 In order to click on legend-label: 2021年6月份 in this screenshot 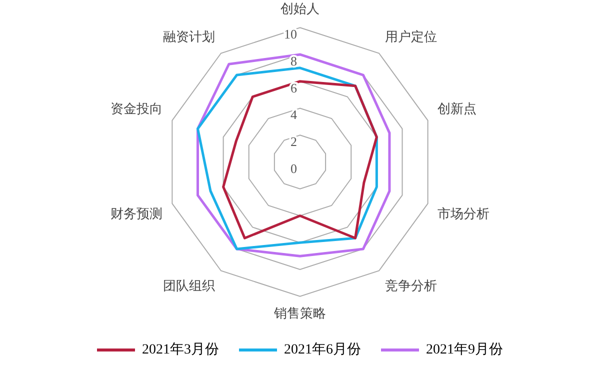, I will do `click(322, 350)`.